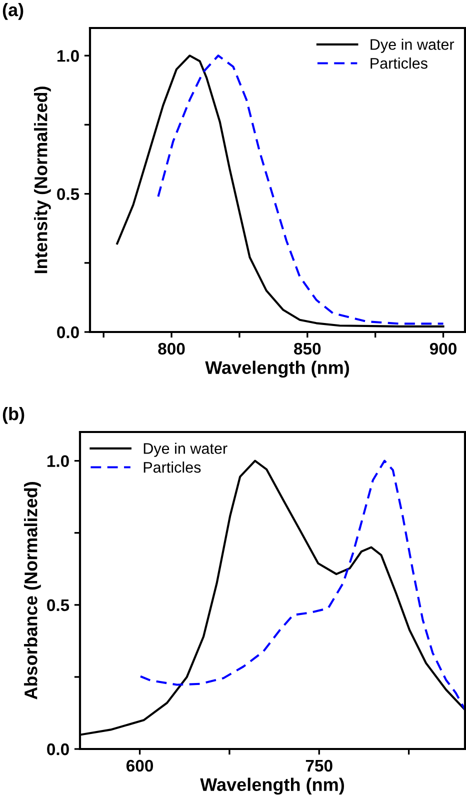  Describe the element at coordinates (140, 766) in the screenshot. I see `x-tick-label: 600` at that location.